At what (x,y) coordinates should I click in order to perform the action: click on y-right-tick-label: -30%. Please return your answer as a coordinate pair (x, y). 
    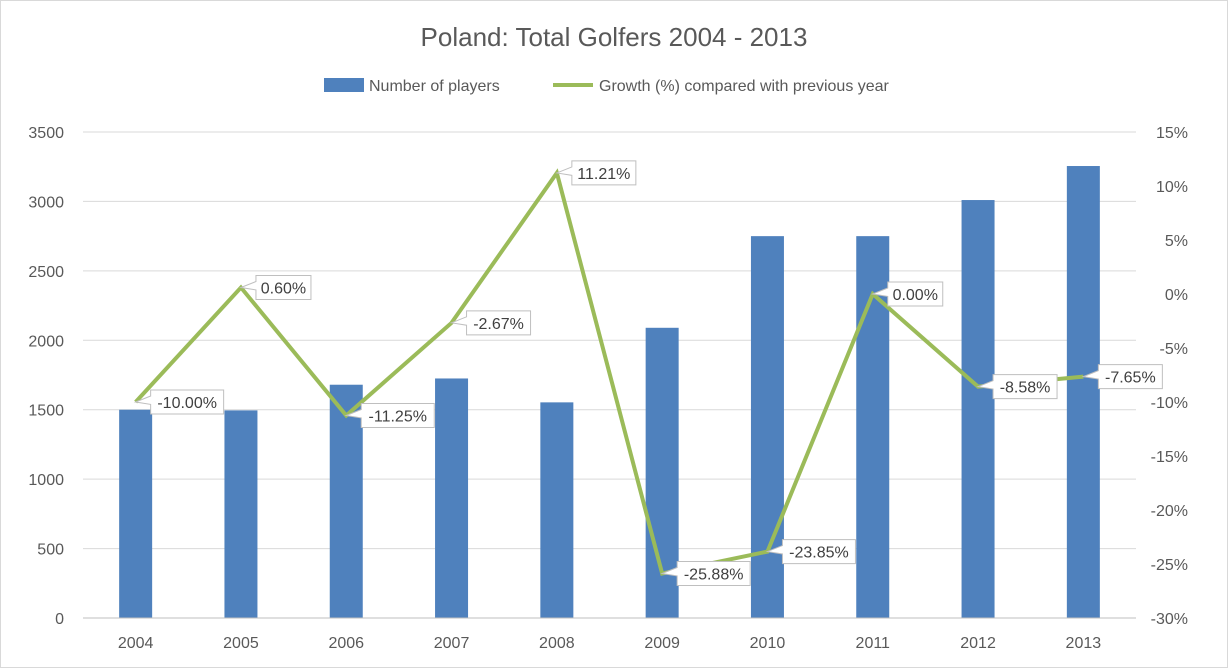
    Looking at the image, I should click on (1169, 619).